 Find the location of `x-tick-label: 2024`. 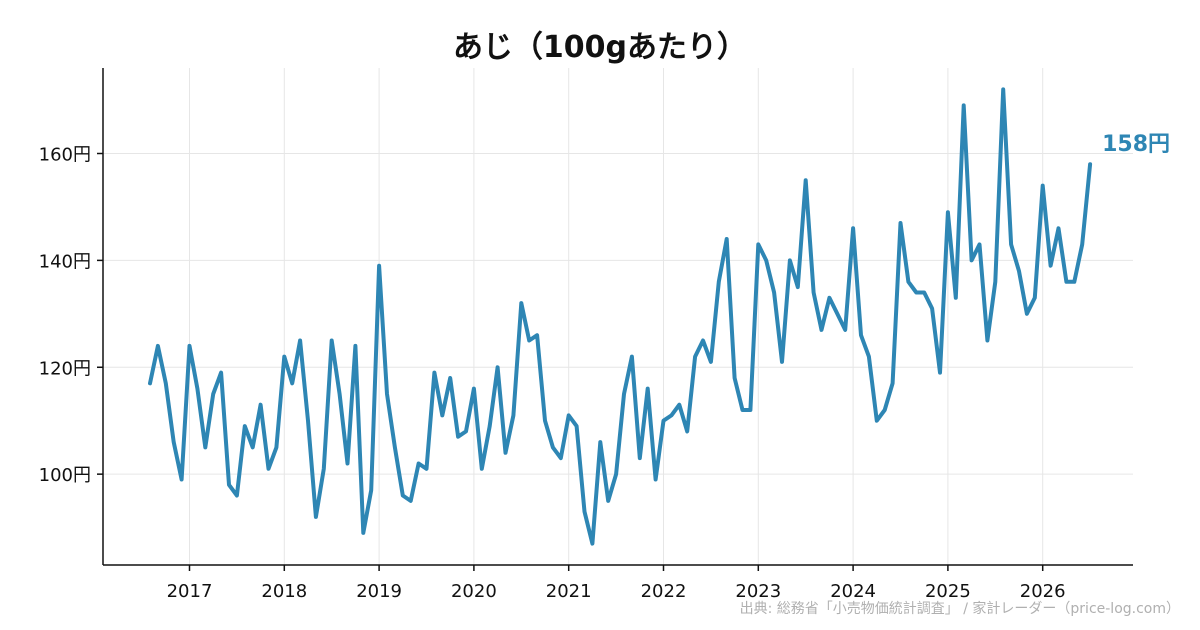

x-tick-label: 2024 is located at coordinates (853, 591).